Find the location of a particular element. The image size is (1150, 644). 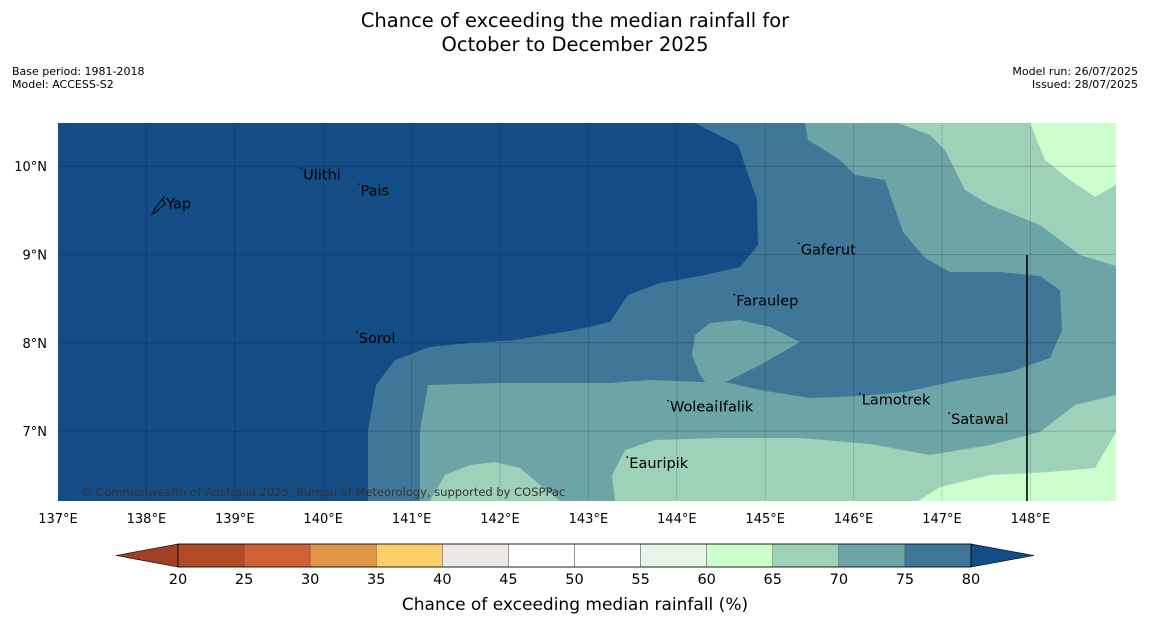

colorbar-tick-label: 35 is located at coordinates (376, 580).